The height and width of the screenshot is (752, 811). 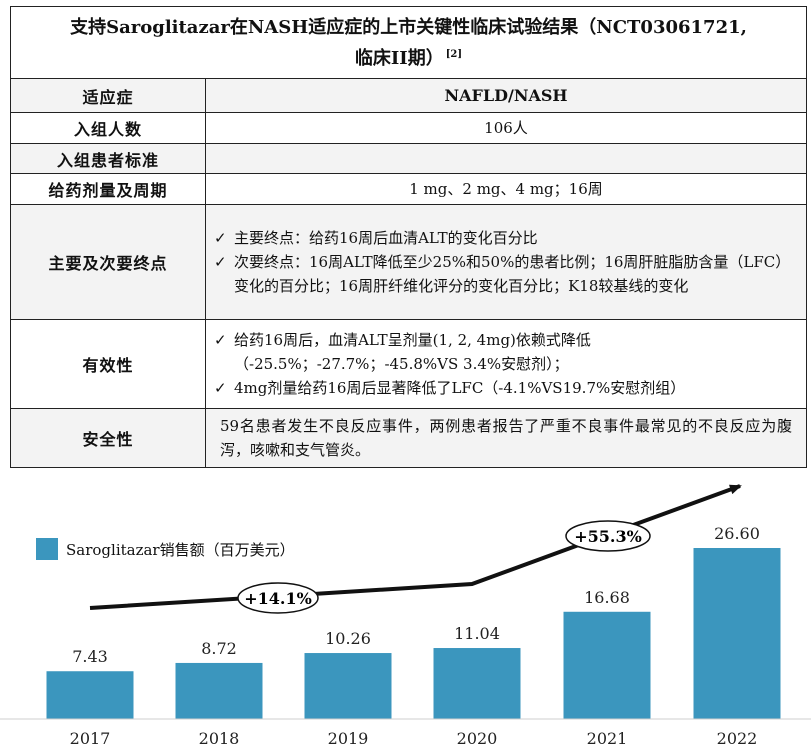 What do you see at coordinates (477, 738) in the screenshot?
I see `category-label: 2020` at bounding box center [477, 738].